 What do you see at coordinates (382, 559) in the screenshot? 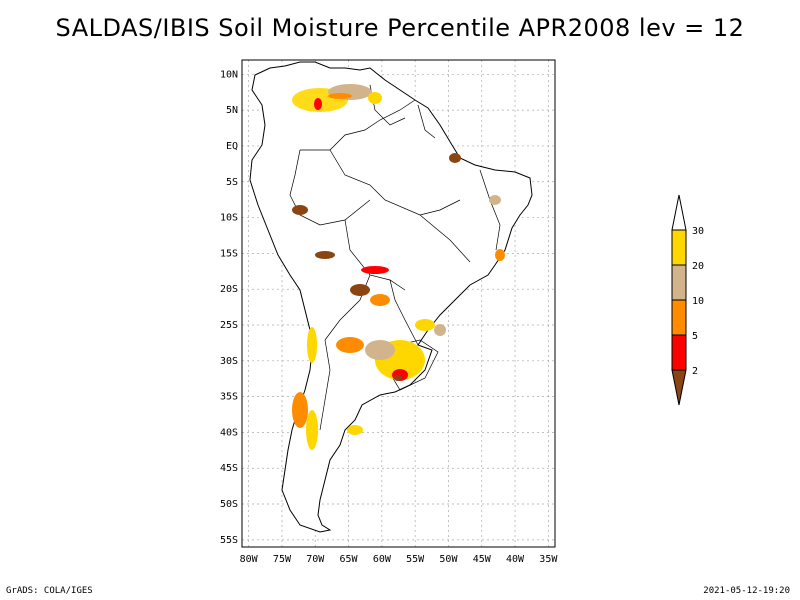
I see `lon-tick-label: 60W` at bounding box center [382, 559].